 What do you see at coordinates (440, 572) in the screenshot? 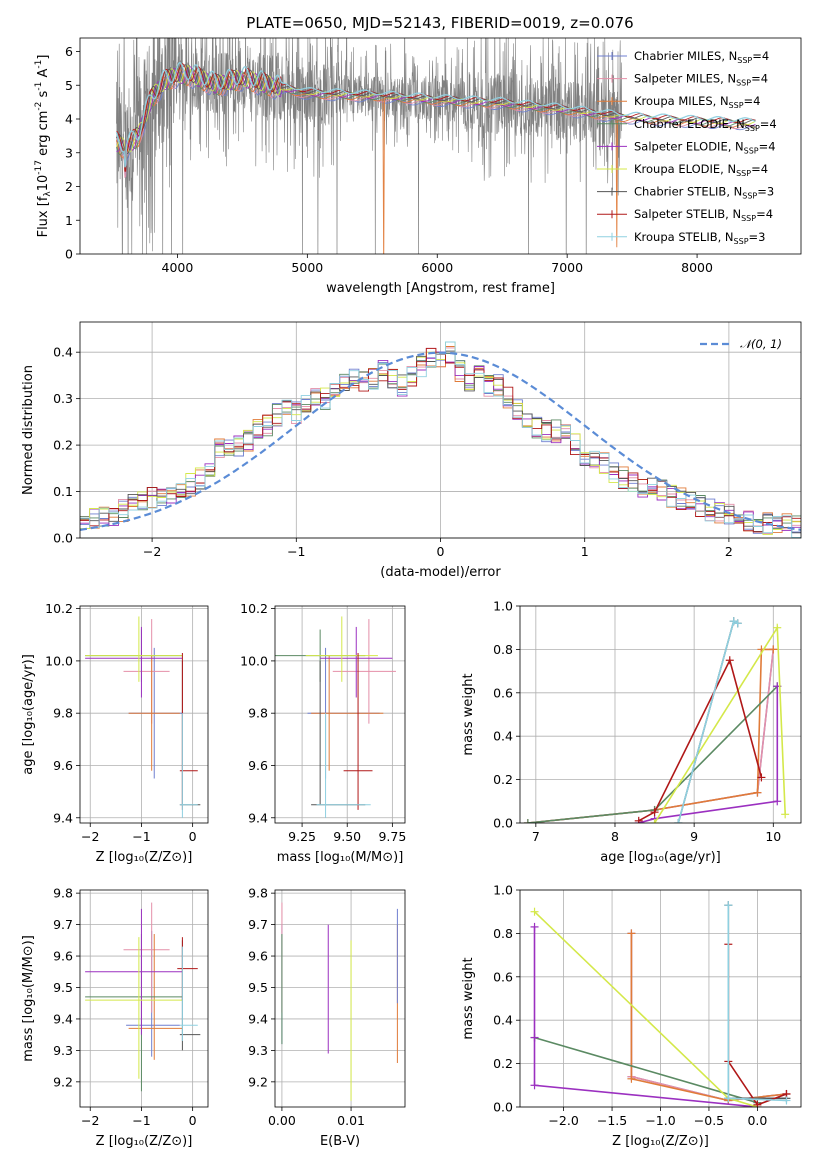
I see `x-axis-label: (data-model)/error` at bounding box center [440, 572].